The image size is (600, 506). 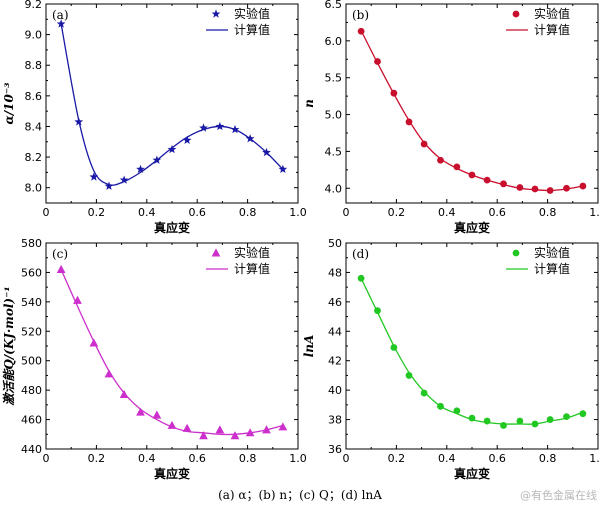 I want to click on x-tick-label: 0.4, so click(x=147, y=458).